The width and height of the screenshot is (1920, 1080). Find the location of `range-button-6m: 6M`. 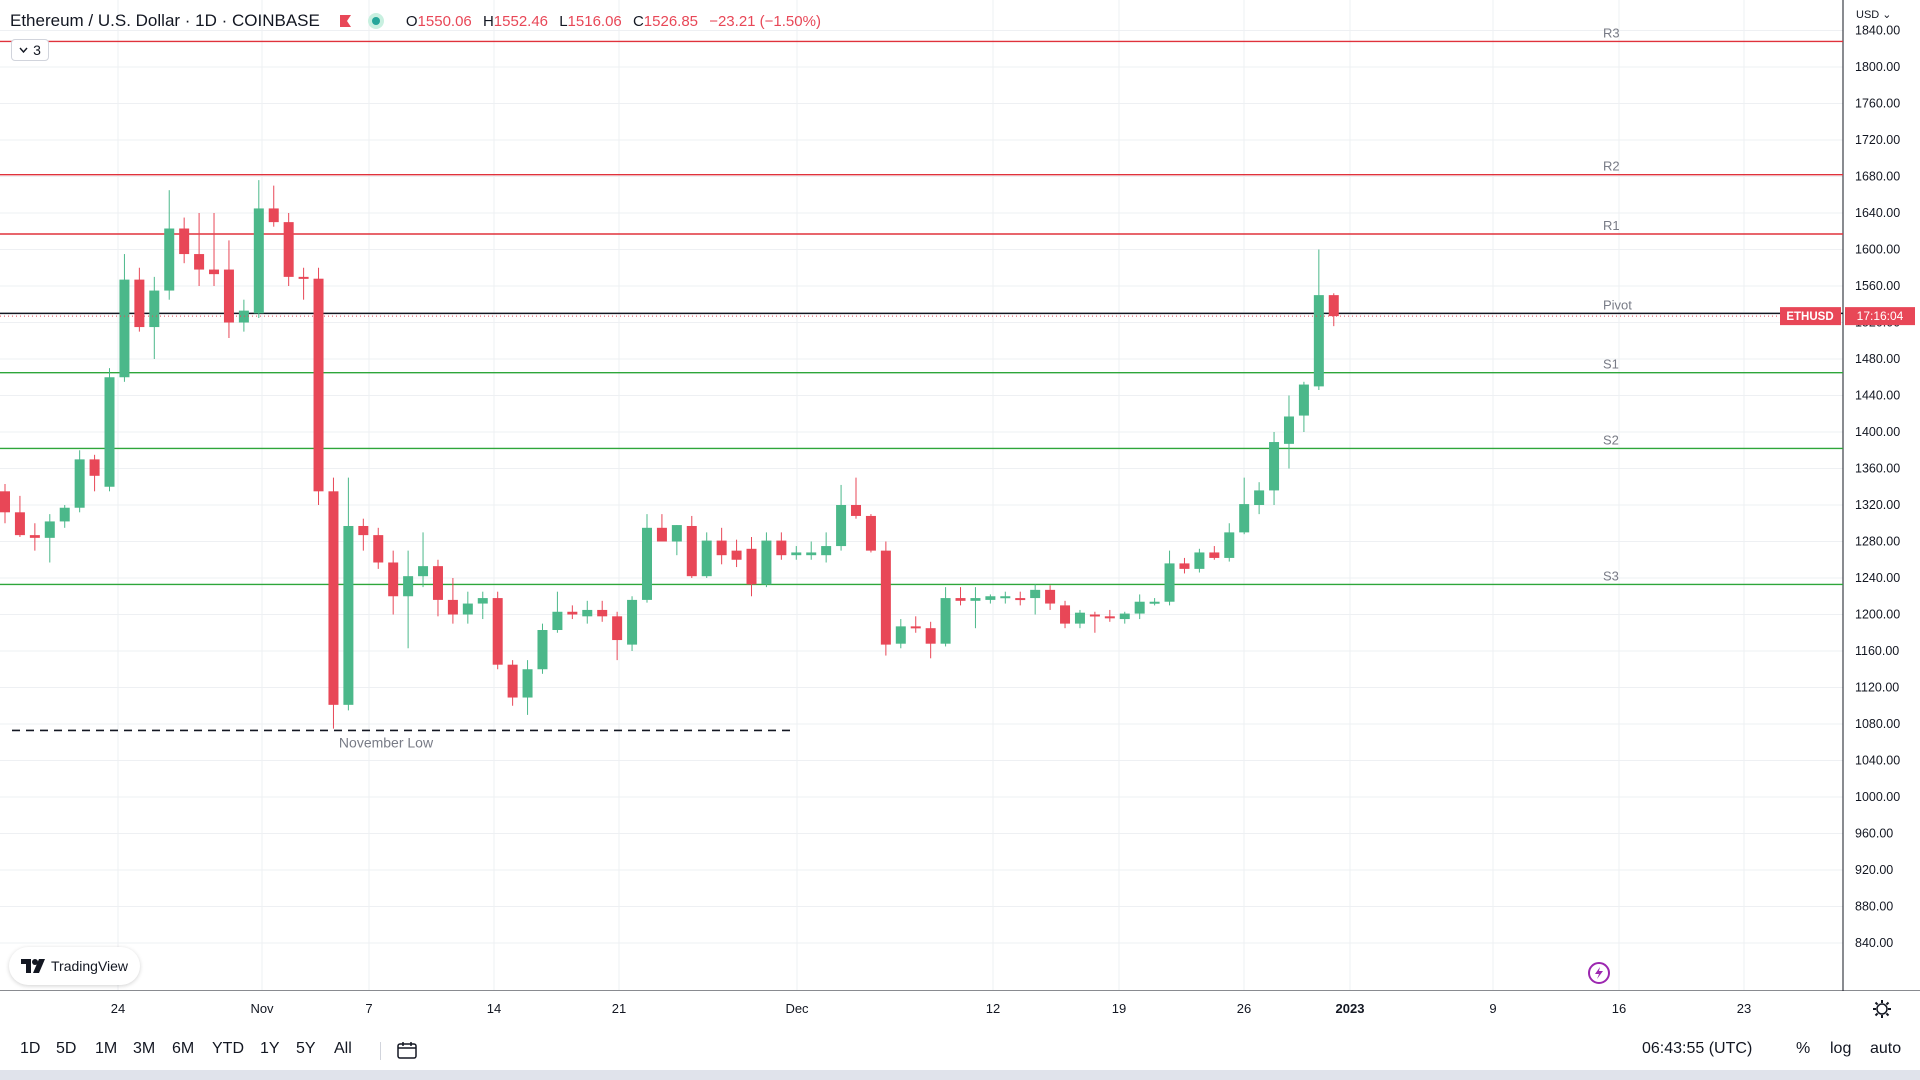

range-button-6m: 6M is located at coordinates (183, 1048).